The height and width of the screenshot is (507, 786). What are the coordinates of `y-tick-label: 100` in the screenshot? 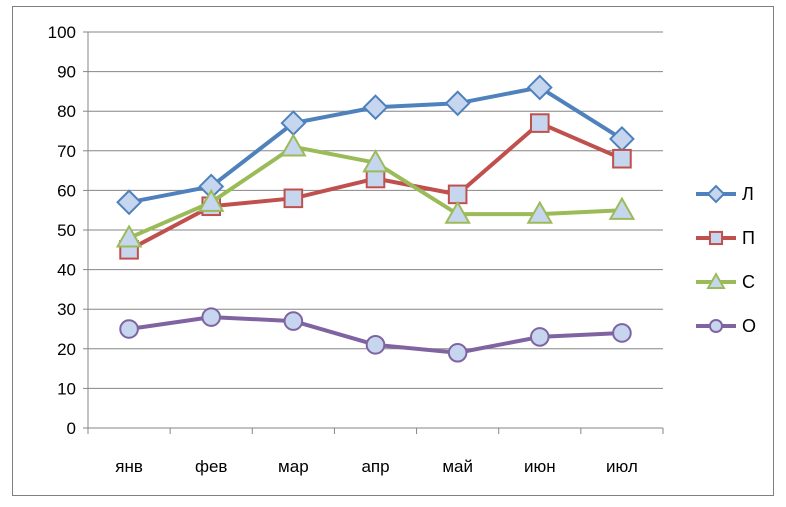 It's located at (62, 32).